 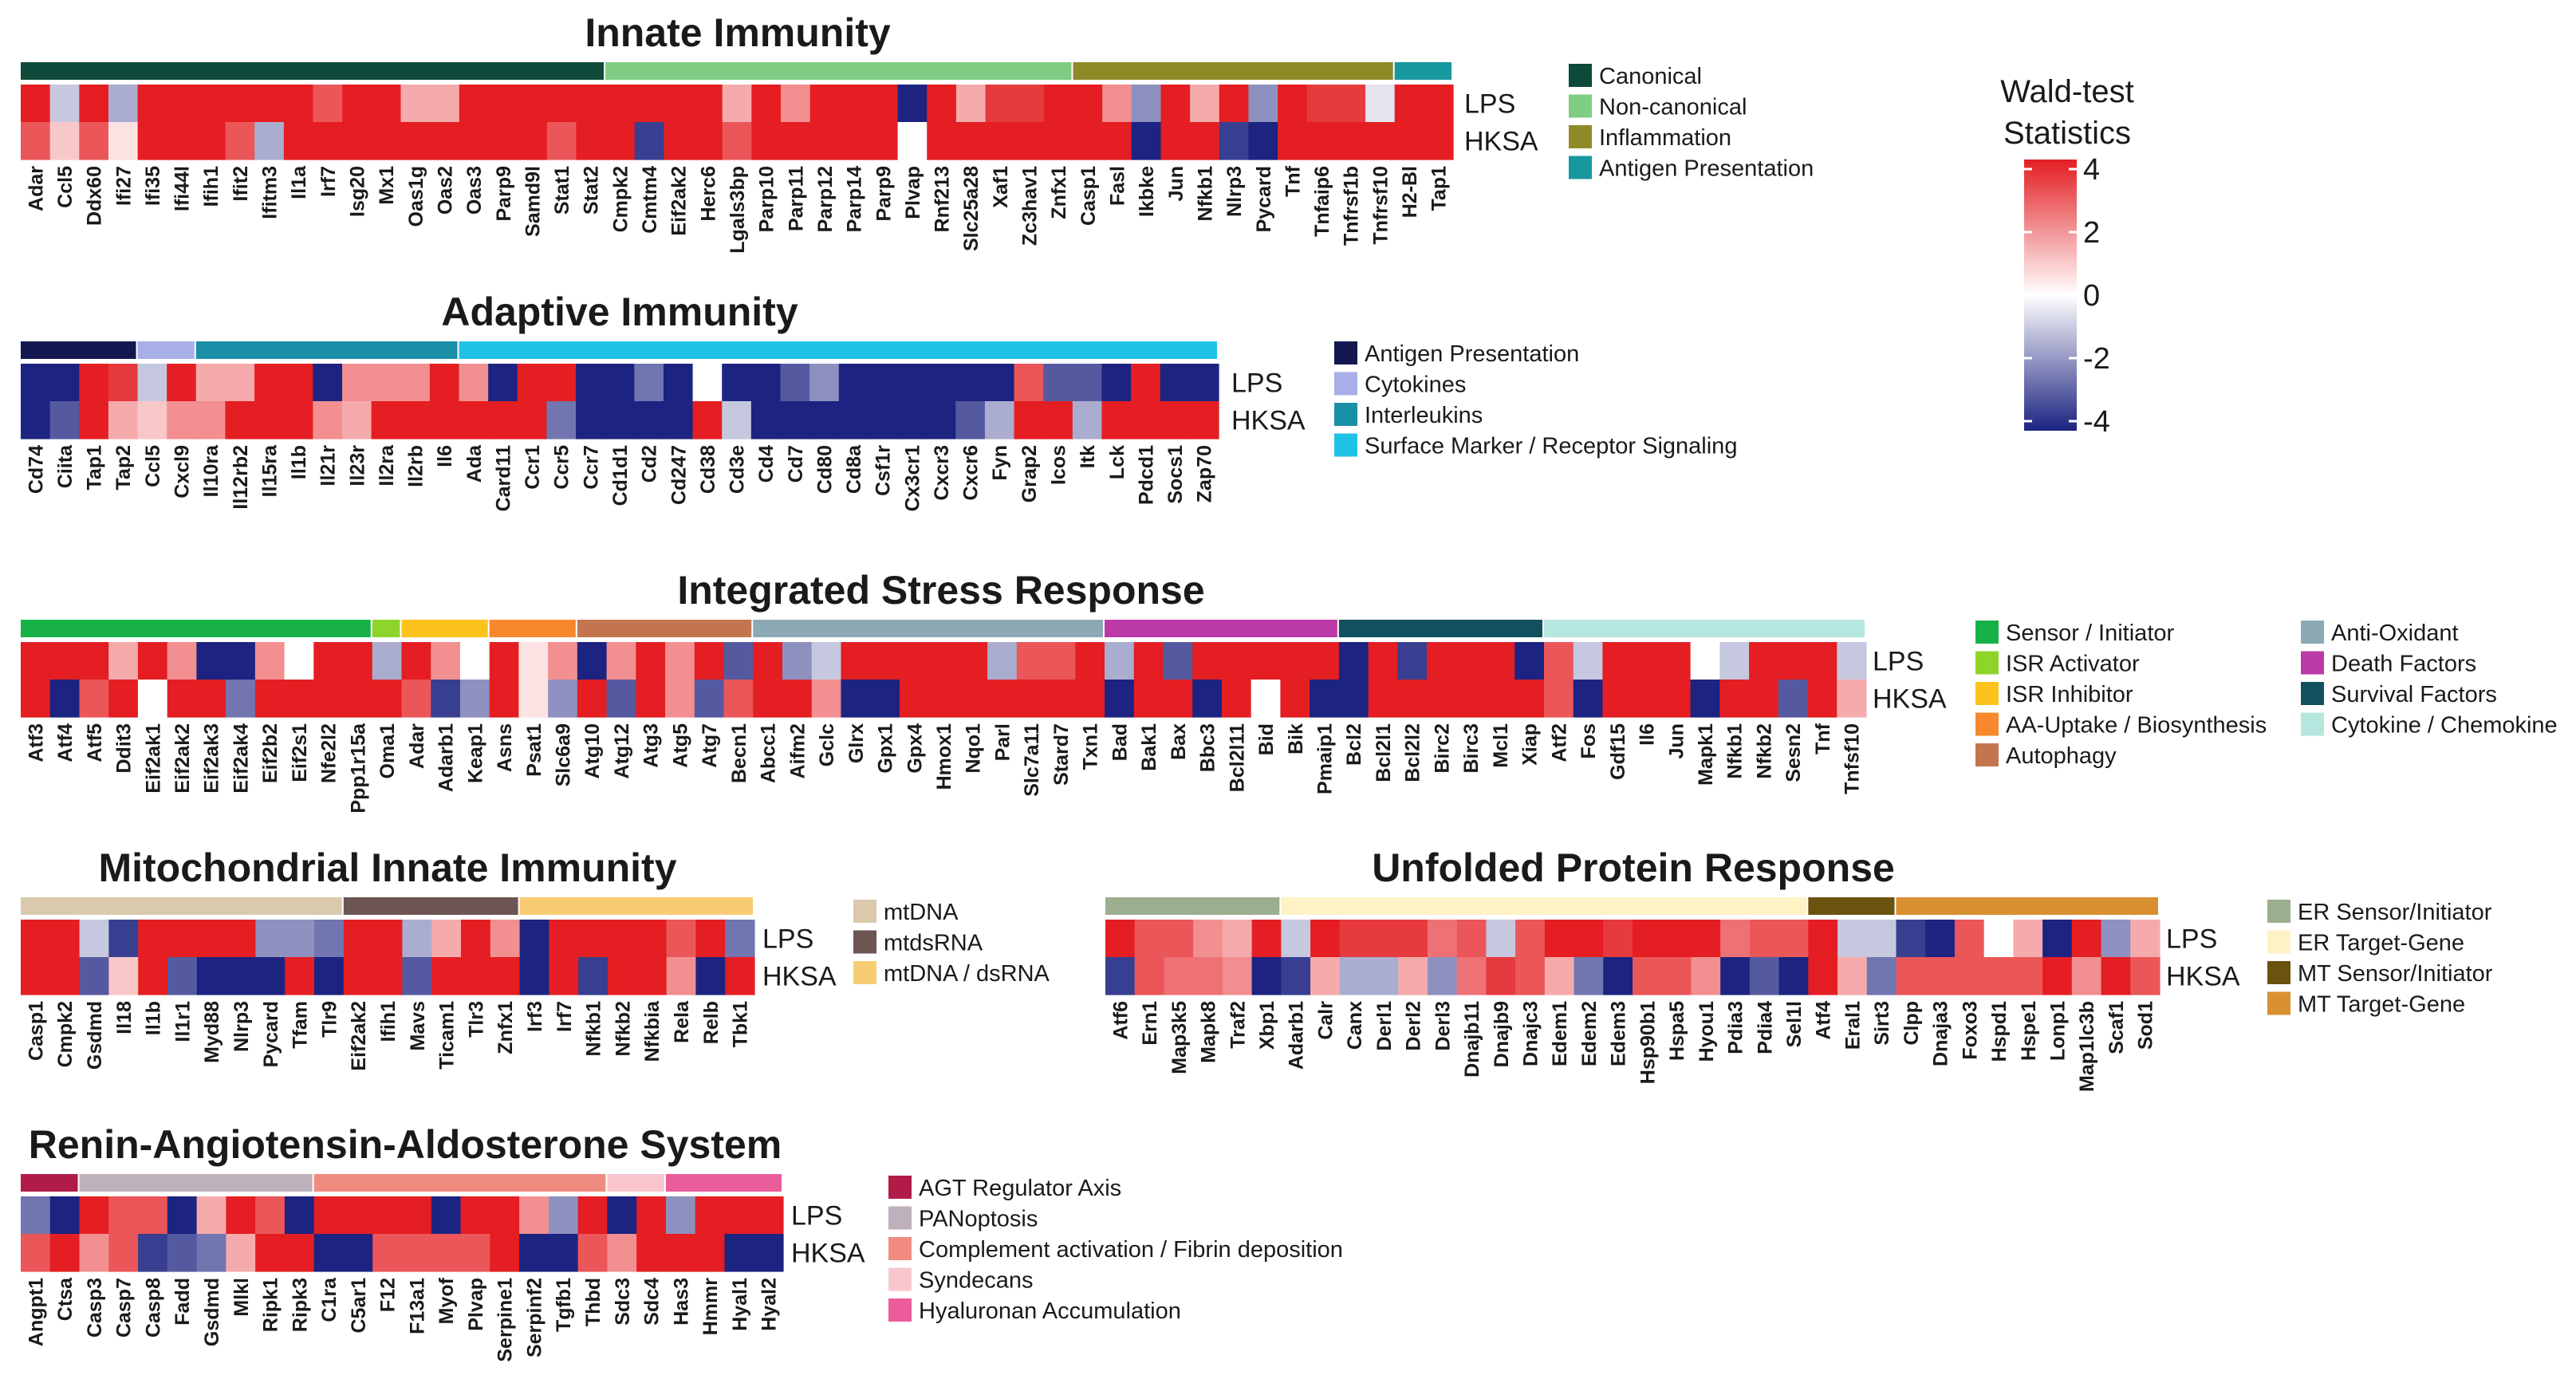 What do you see at coordinates (416, 466) in the screenshot?
I see `gene-label: Il2rb` at bounding box center [416, 466].